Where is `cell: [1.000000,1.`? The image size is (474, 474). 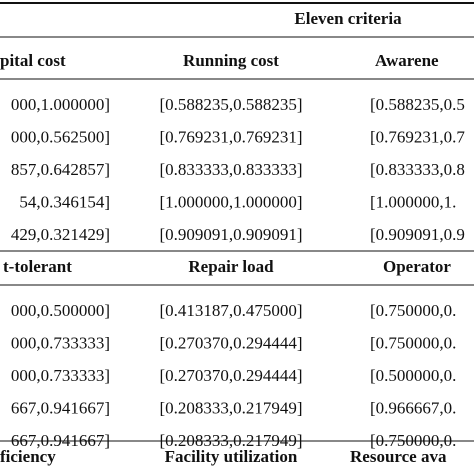 cell: [1.000000,1. is located at coordinates (413, 201).